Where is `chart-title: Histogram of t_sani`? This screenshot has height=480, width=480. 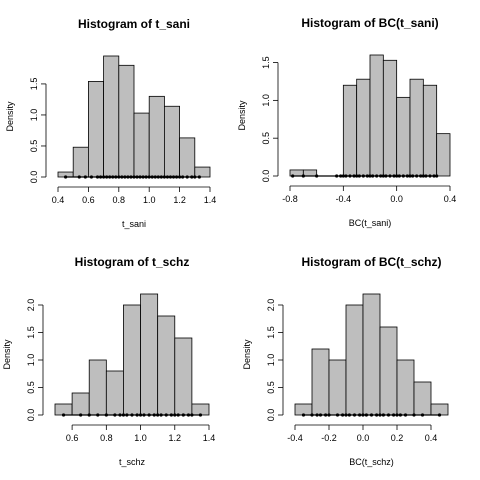 chart-title: Histogram of t_sani is located at coordinates (134, 24).